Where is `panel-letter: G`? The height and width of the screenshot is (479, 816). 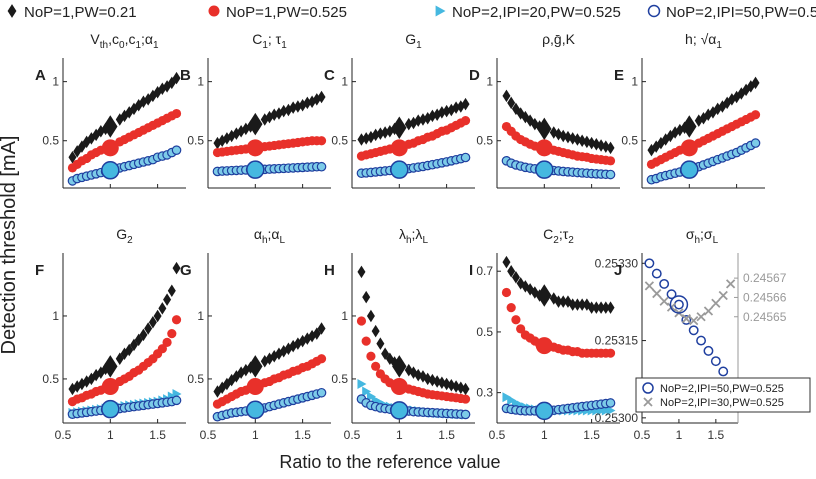 panel-letter: G is located at coordinates (186, 270).